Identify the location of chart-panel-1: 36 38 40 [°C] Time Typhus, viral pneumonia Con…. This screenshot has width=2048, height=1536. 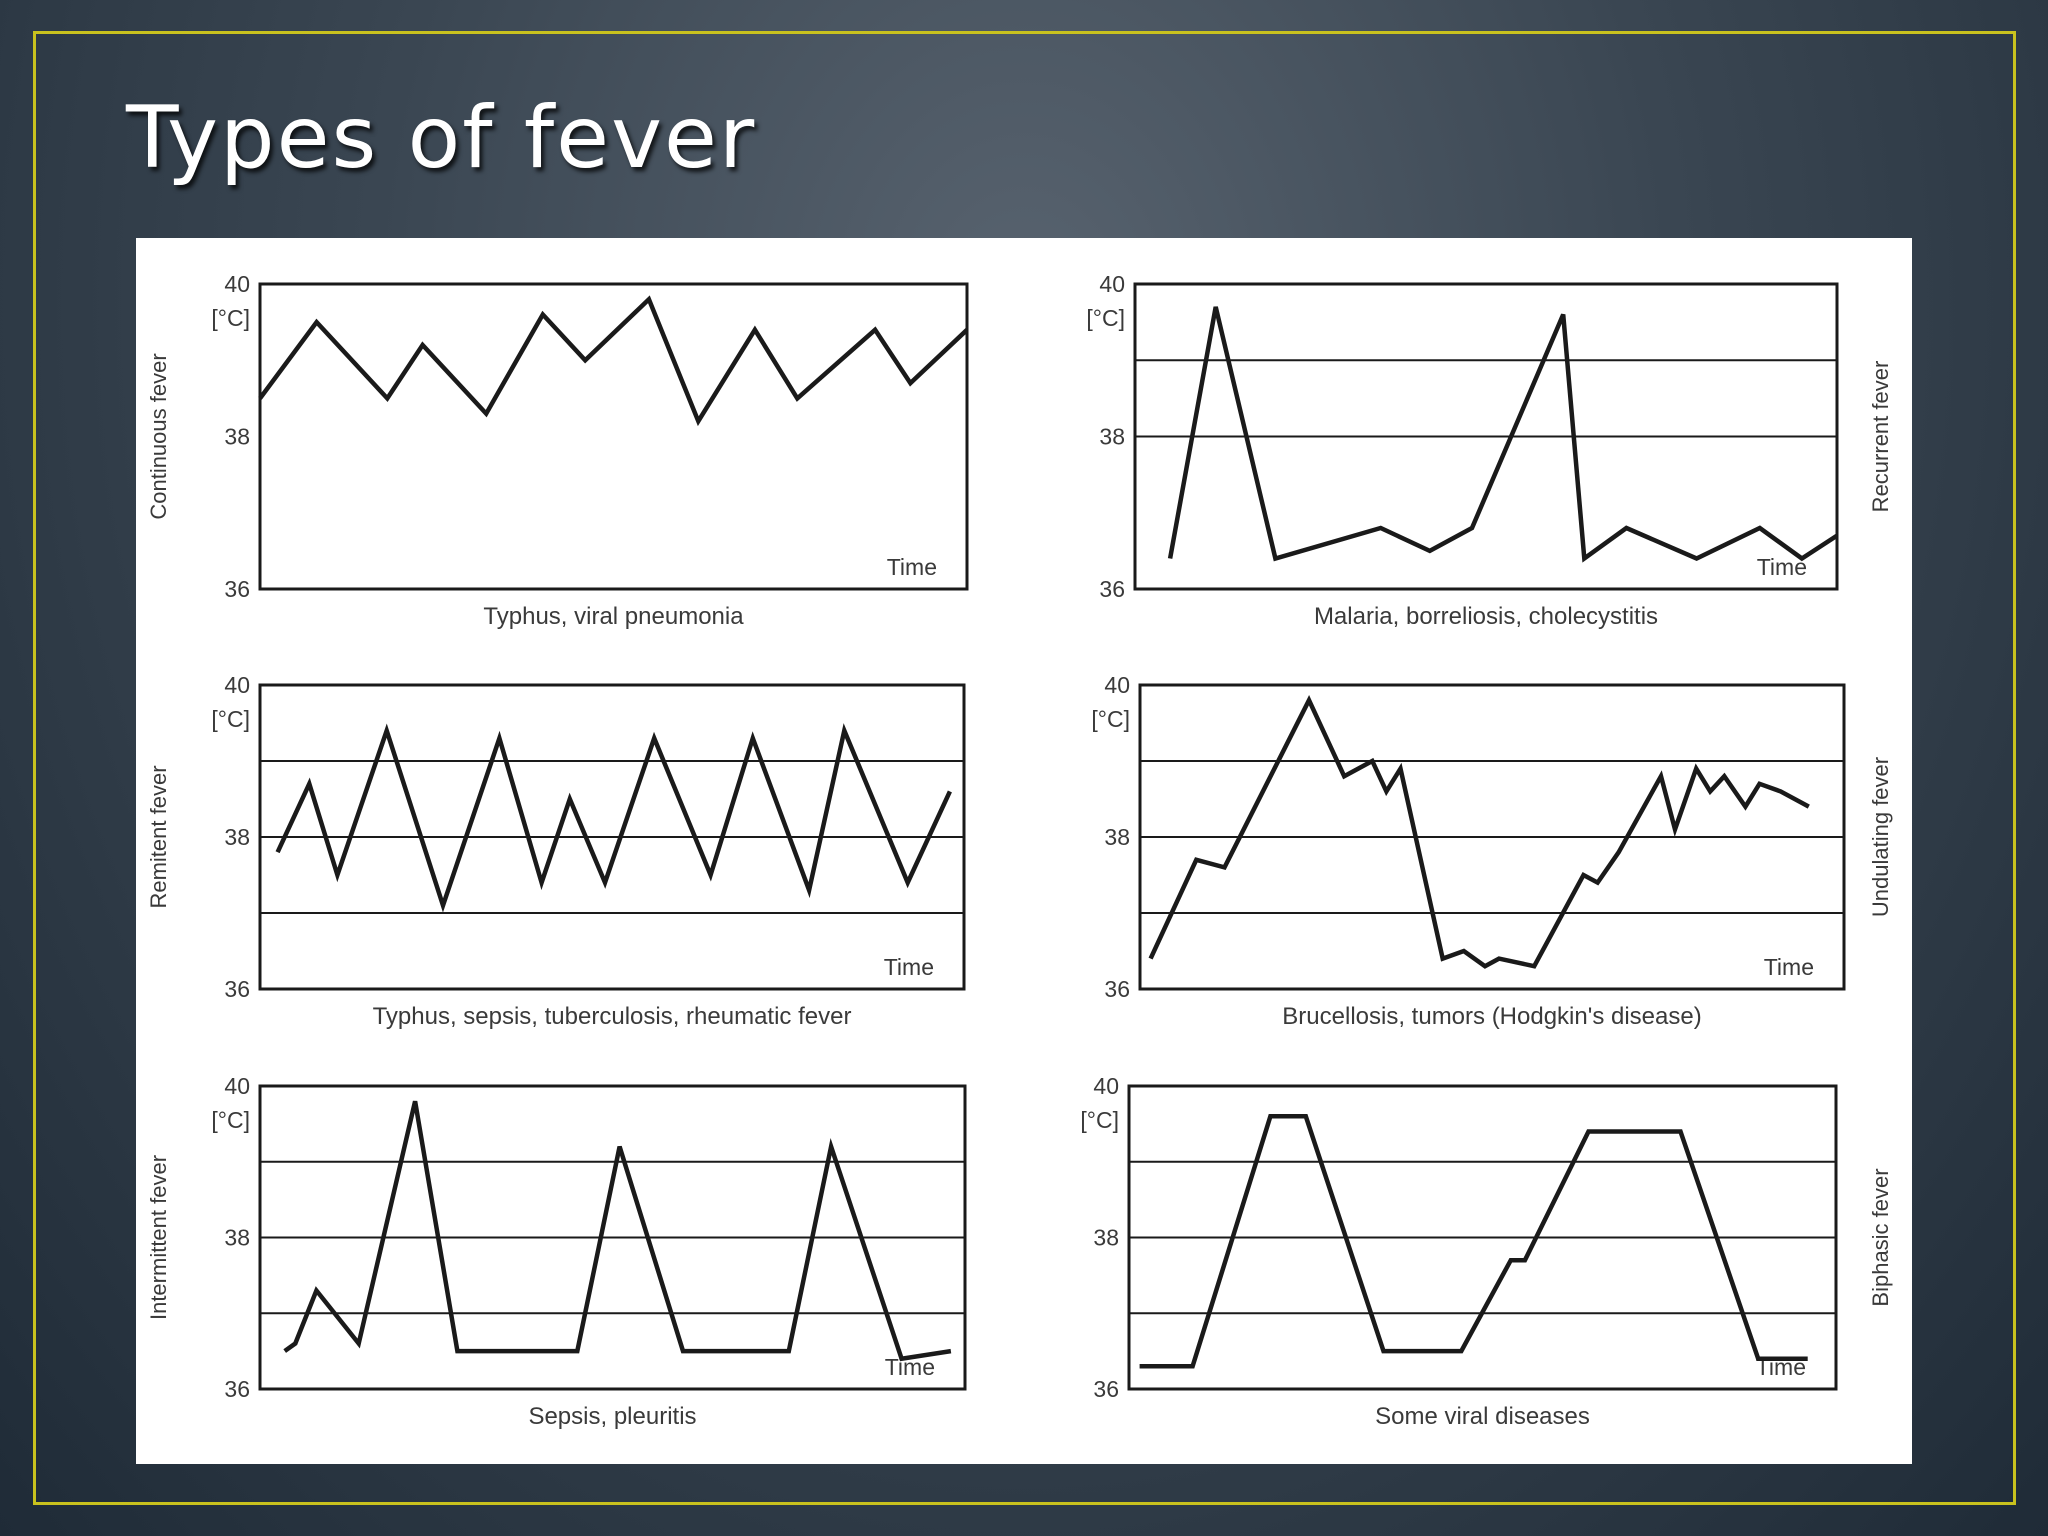
(557, 450).